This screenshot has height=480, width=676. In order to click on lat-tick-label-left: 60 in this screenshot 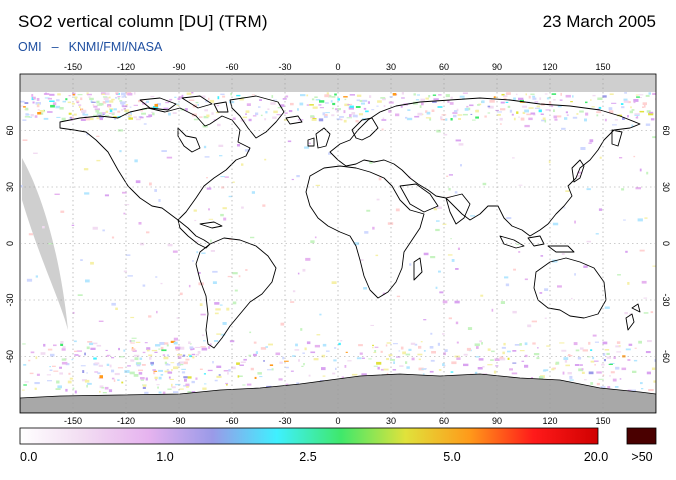, I will do `click(10, 130)`.